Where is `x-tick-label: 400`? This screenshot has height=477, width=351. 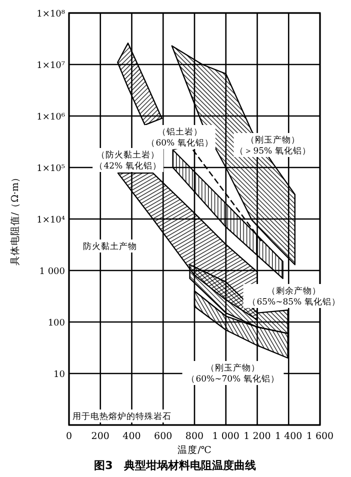
x-tick-label: 400 is located at coordinates (131, 436).